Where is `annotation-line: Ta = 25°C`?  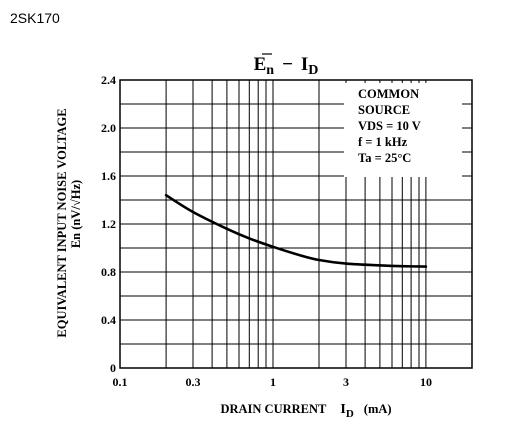
annotation-line: Ta = 25°C is located at coordinates (384, 158).